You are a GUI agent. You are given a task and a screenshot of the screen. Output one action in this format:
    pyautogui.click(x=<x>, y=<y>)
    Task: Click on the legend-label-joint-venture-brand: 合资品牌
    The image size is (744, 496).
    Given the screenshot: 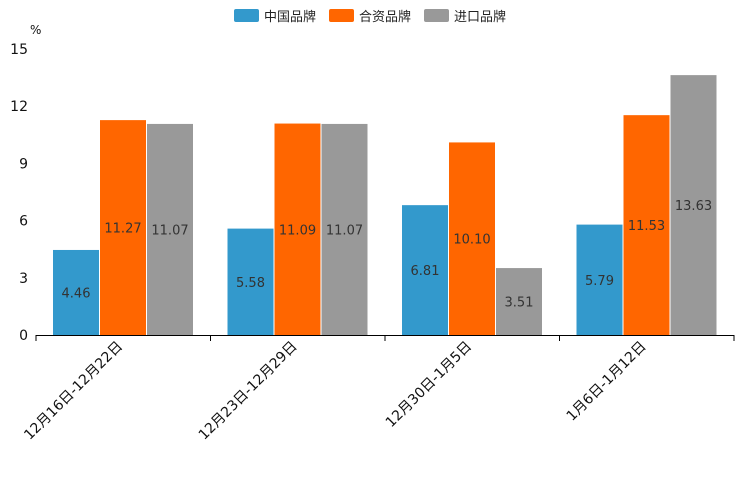 What is the action you would take?
    pyautogui.click(x=385, y=17)
    